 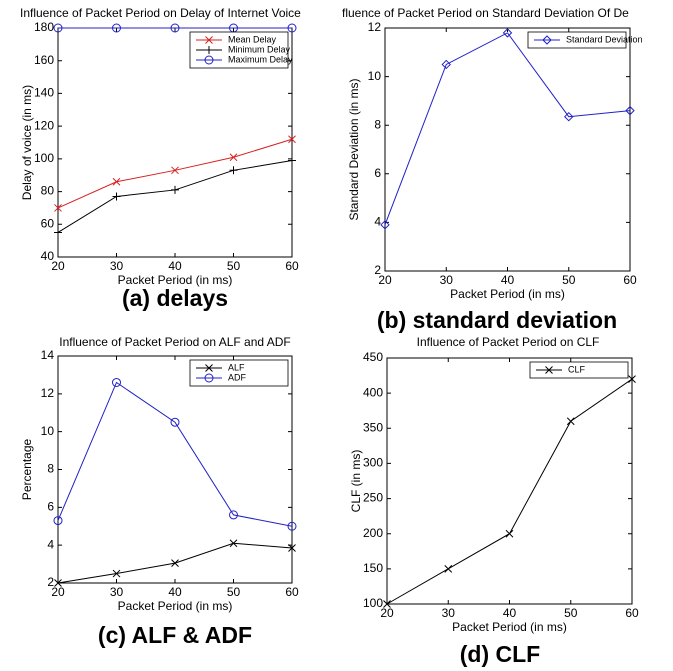 I want to click on legend-label: Minimum Delay, so click(x=259, y=49).